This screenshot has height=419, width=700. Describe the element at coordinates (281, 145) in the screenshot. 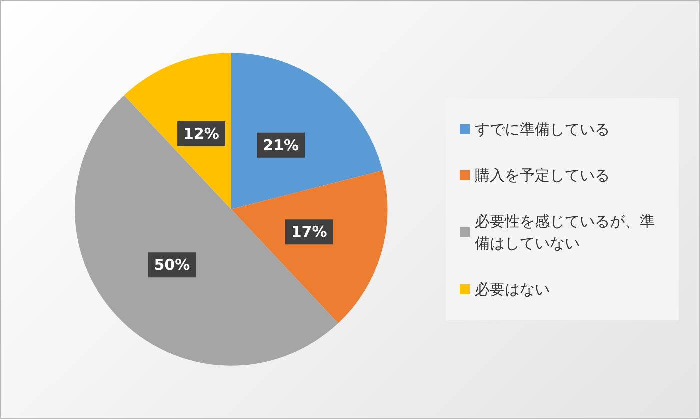

I see `data-label: 21%` at that location.